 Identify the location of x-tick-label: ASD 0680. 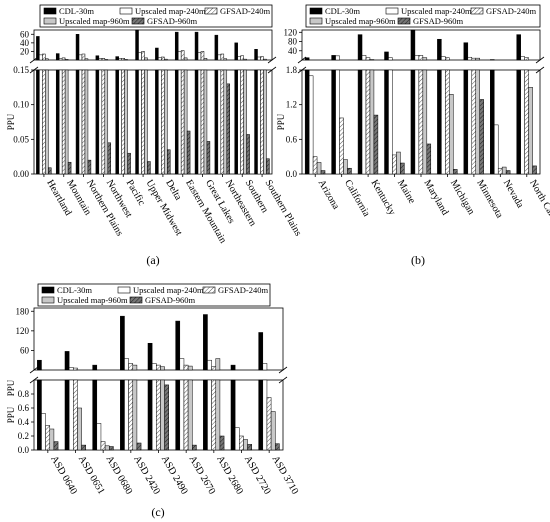
(119, 475).